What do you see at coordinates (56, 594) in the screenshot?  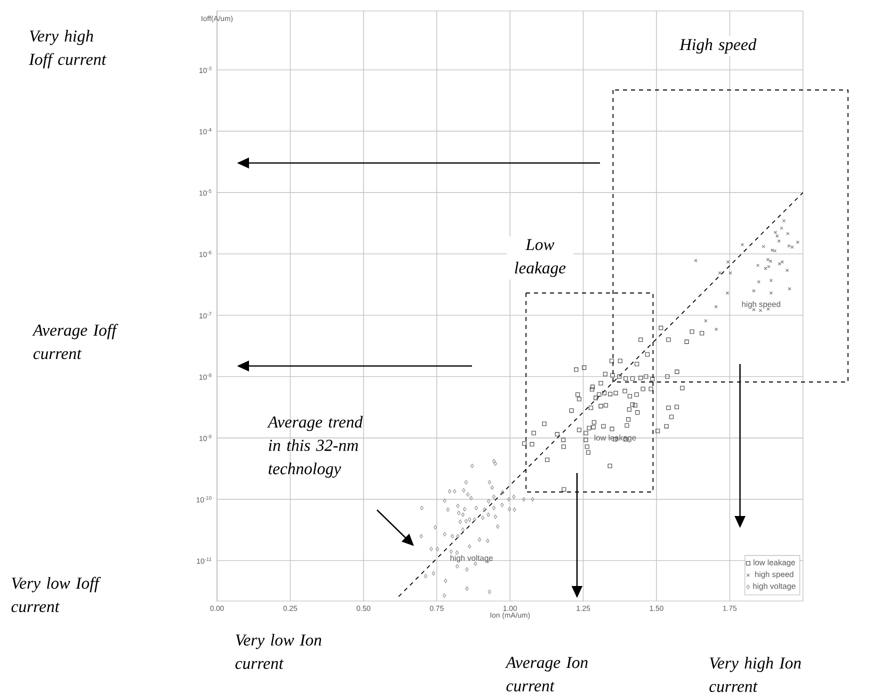 I see `text: Very low Ioff current` at bounding box center [56, 594].